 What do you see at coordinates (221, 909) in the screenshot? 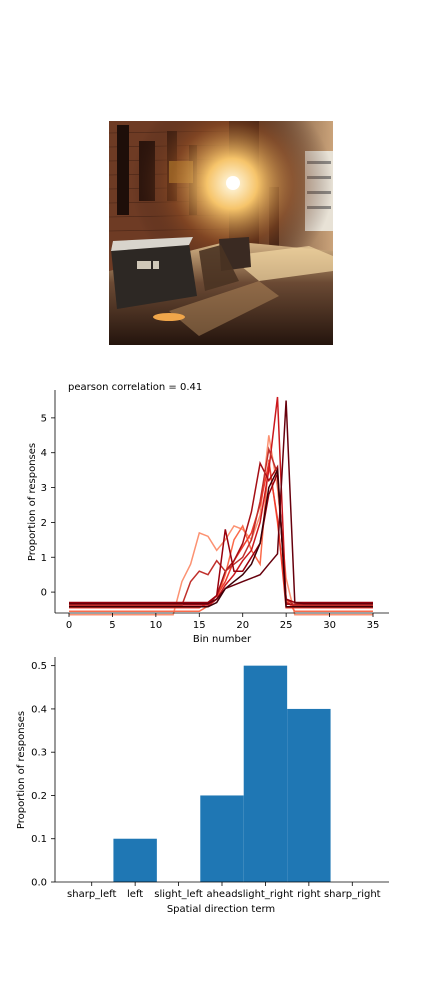
I see `bar-chart-xlabel: Spatial direction term` at bounding box center [221, 909].